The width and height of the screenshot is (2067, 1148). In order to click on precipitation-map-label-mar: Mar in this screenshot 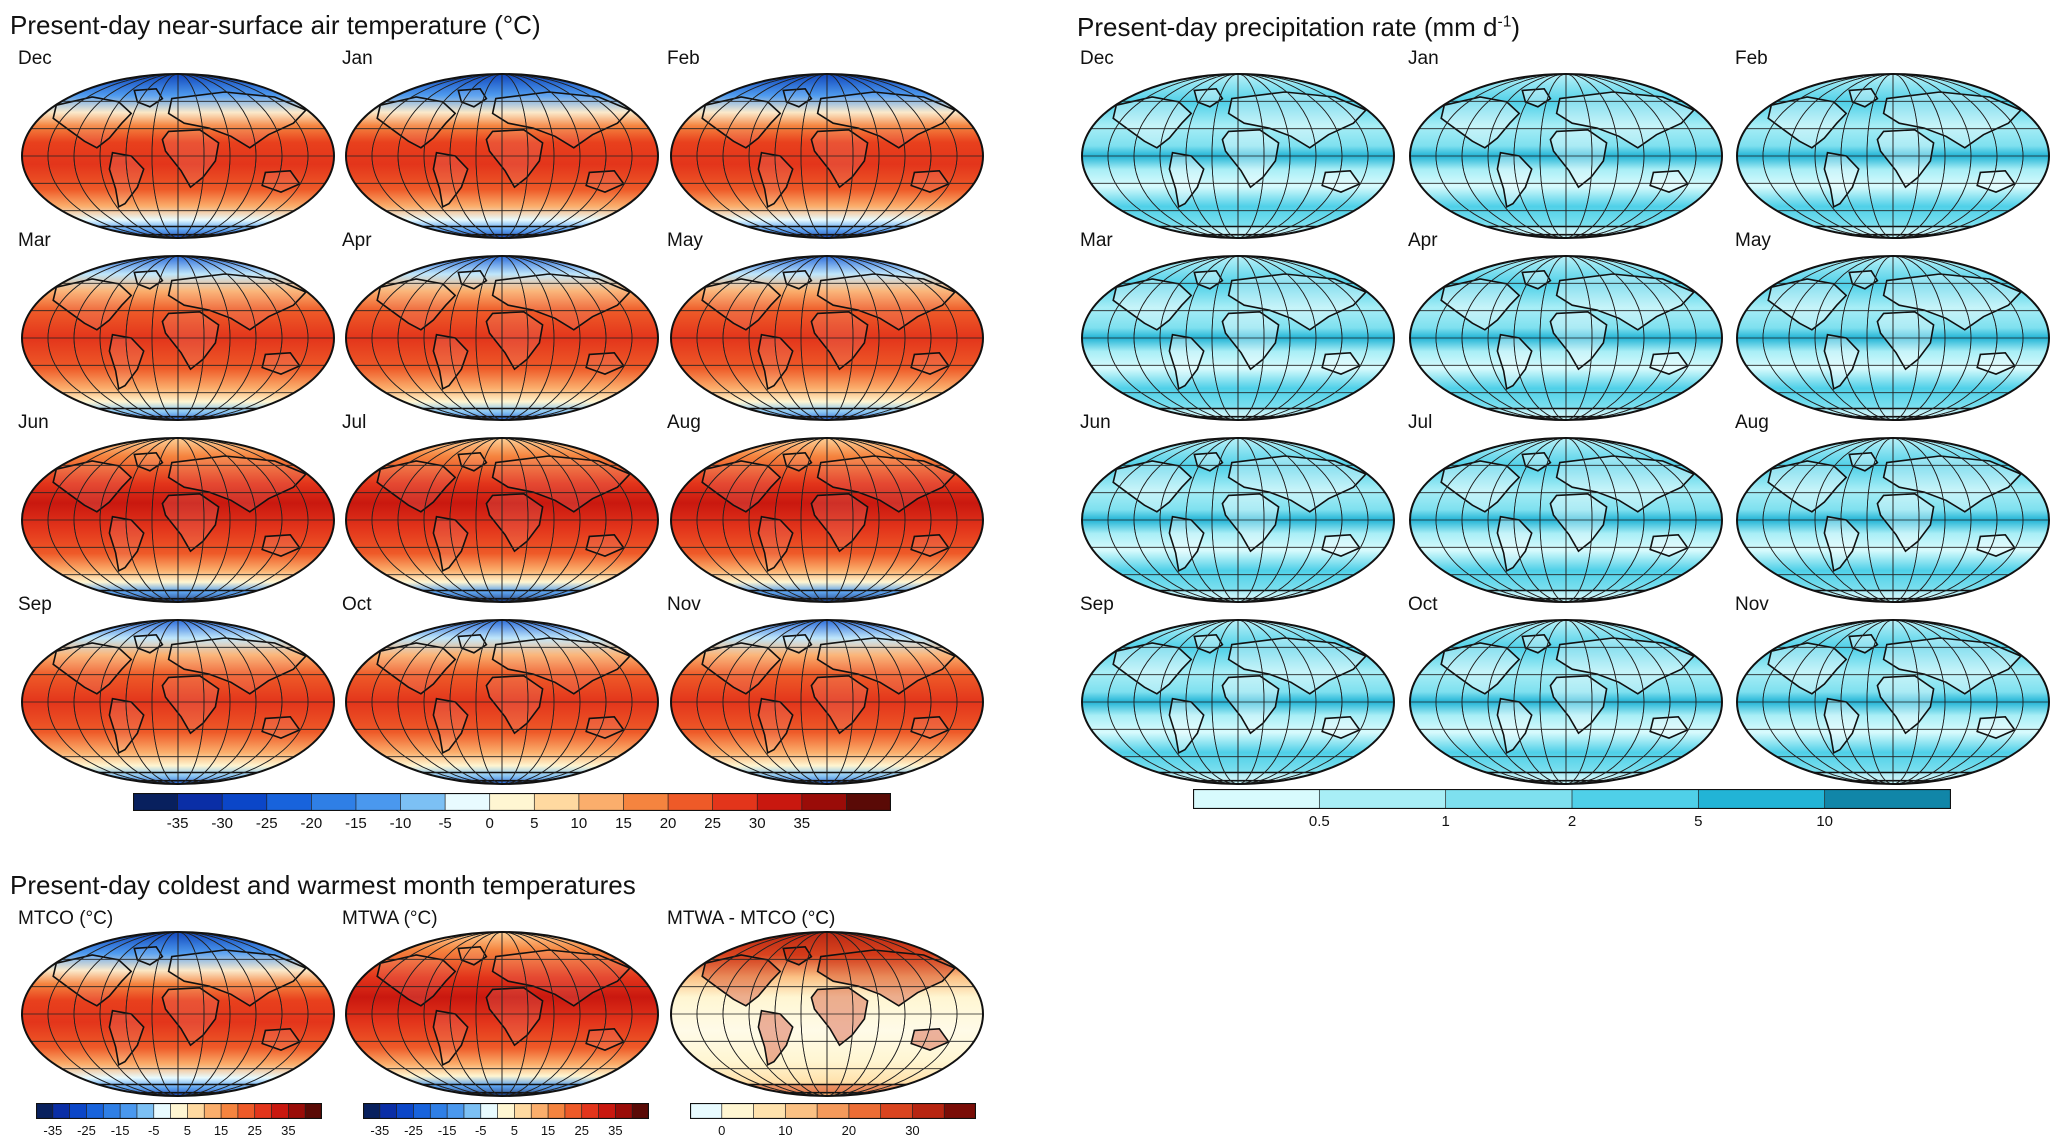, I will do `click(1096, 240)`.